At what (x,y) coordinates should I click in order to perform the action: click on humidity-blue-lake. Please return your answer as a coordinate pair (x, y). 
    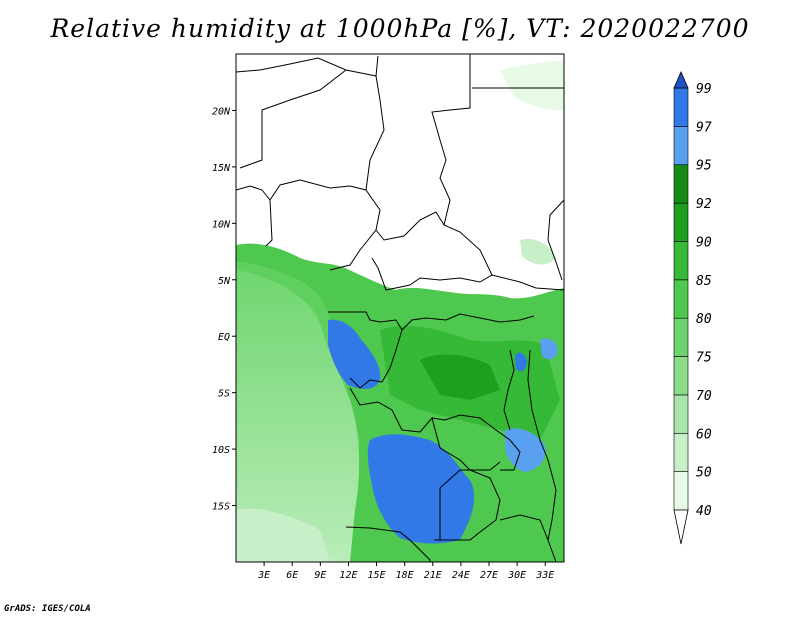
    Looking at the image, I should click on (521, 362).